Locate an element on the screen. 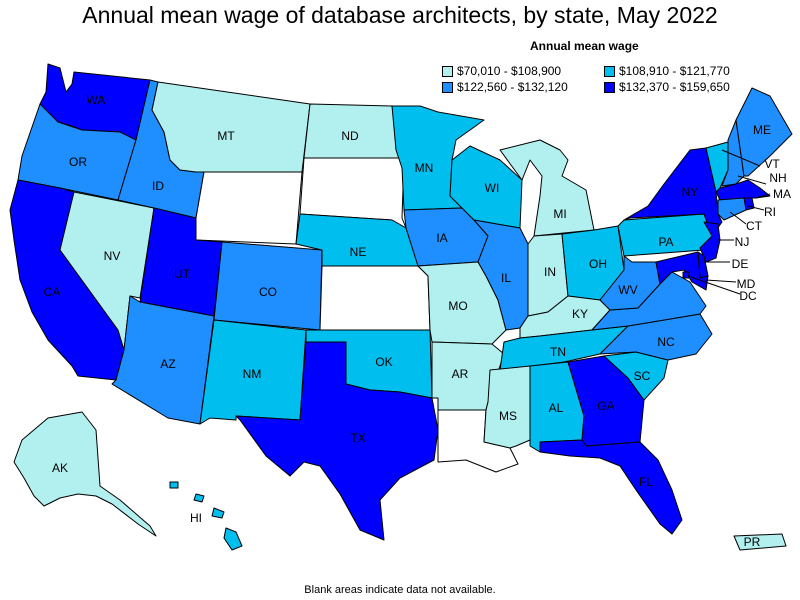 This screenshot has width=800, height=600. legend-label-1: $70,010 - $108,900 is located at coordinates (509, 71).